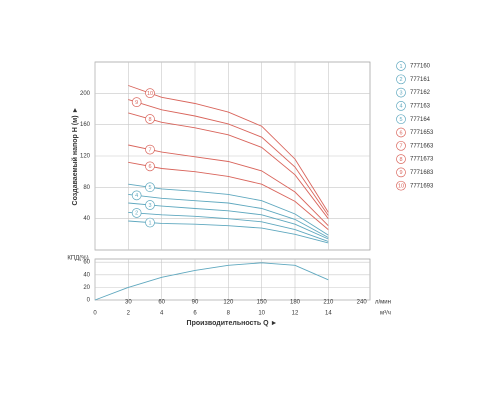 This screenshot has width=500, height=400. I want to click on x2-tick-label: 180, so click(295, 303).